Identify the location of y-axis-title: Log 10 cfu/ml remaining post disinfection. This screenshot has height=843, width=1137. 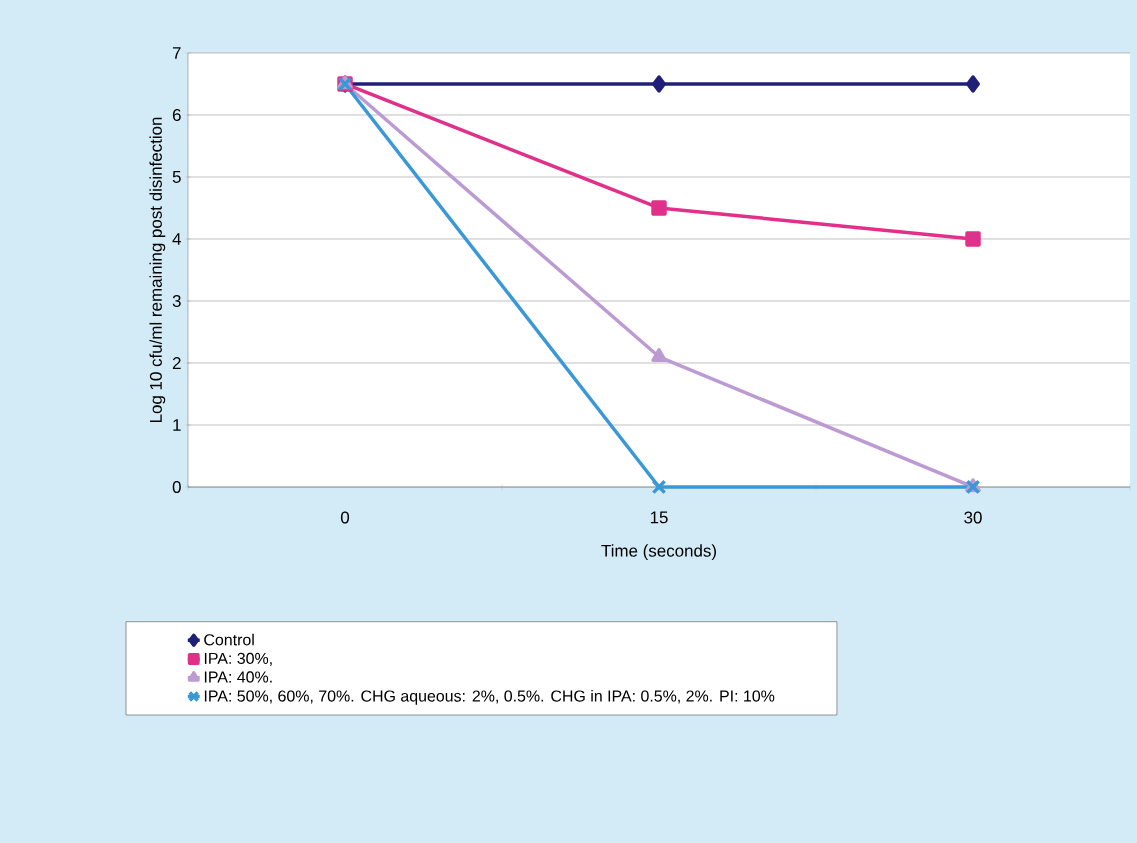
(157, 270).